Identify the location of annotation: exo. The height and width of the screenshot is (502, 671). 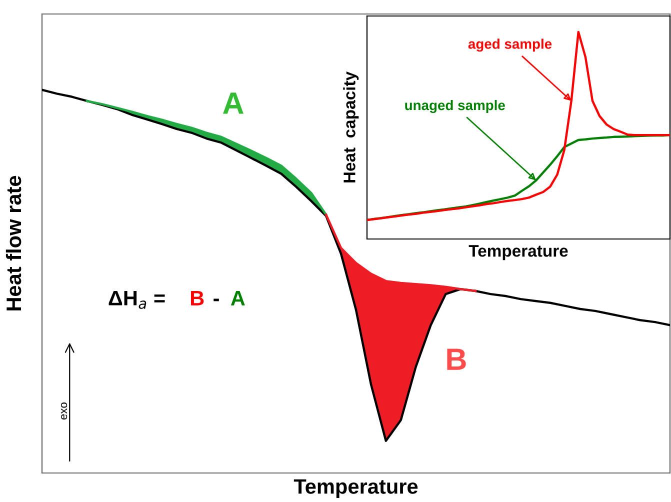
(64, 411).